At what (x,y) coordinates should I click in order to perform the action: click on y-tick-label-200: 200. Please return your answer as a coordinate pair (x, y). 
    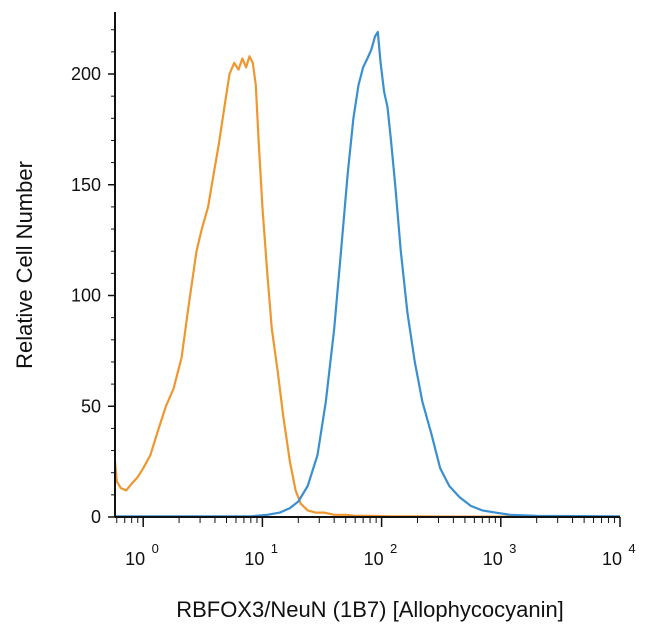
    Looking at the image, I should click on (86, 74).